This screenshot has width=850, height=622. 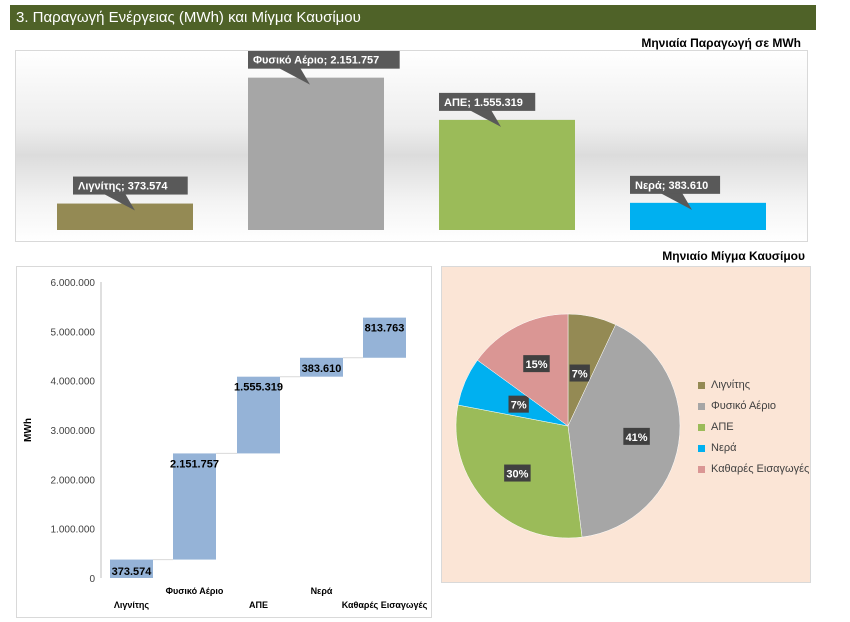 What do you see at coordinates (28, 430) in the screenshot?
I see `y-axis-label: MWh` at bounding box center [28, 430].